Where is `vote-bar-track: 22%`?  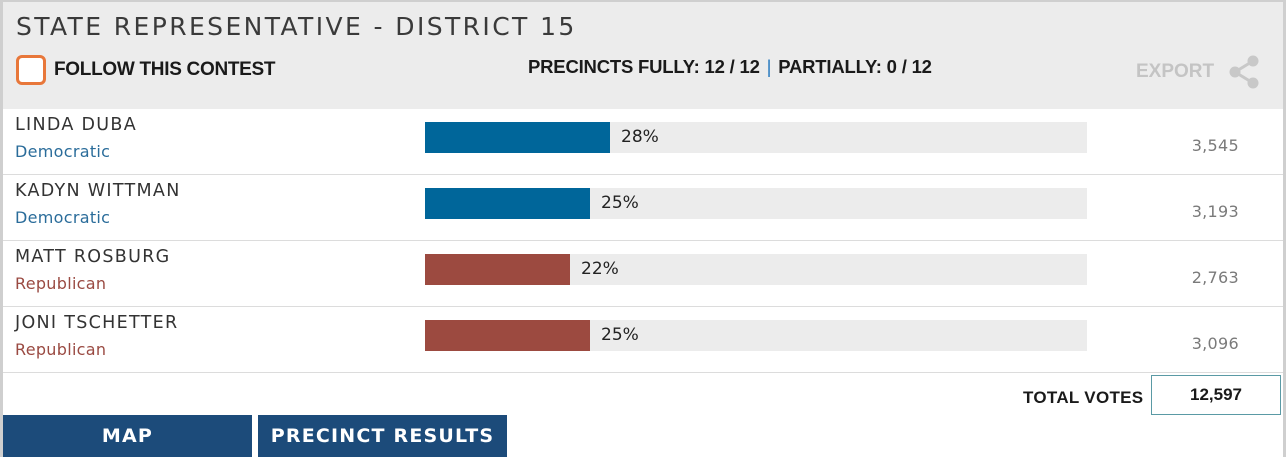 vote-bar-track: 22% is located at coordinates (756, 269).